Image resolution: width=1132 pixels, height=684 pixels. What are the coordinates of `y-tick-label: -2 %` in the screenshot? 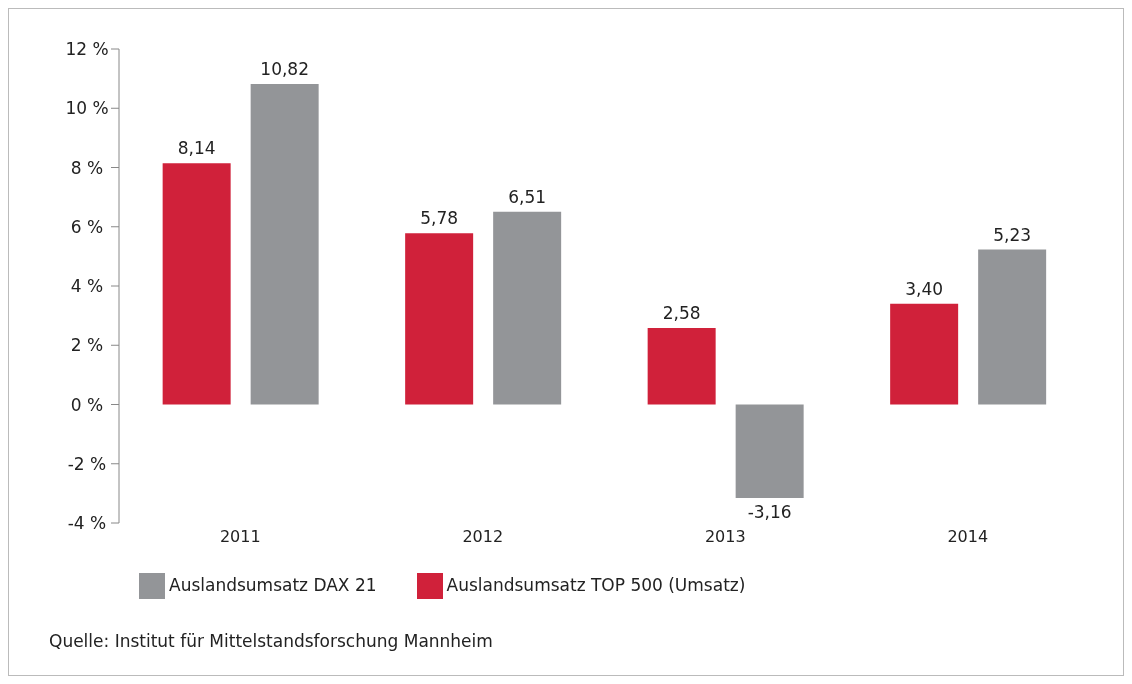 It's located at (87, 463).